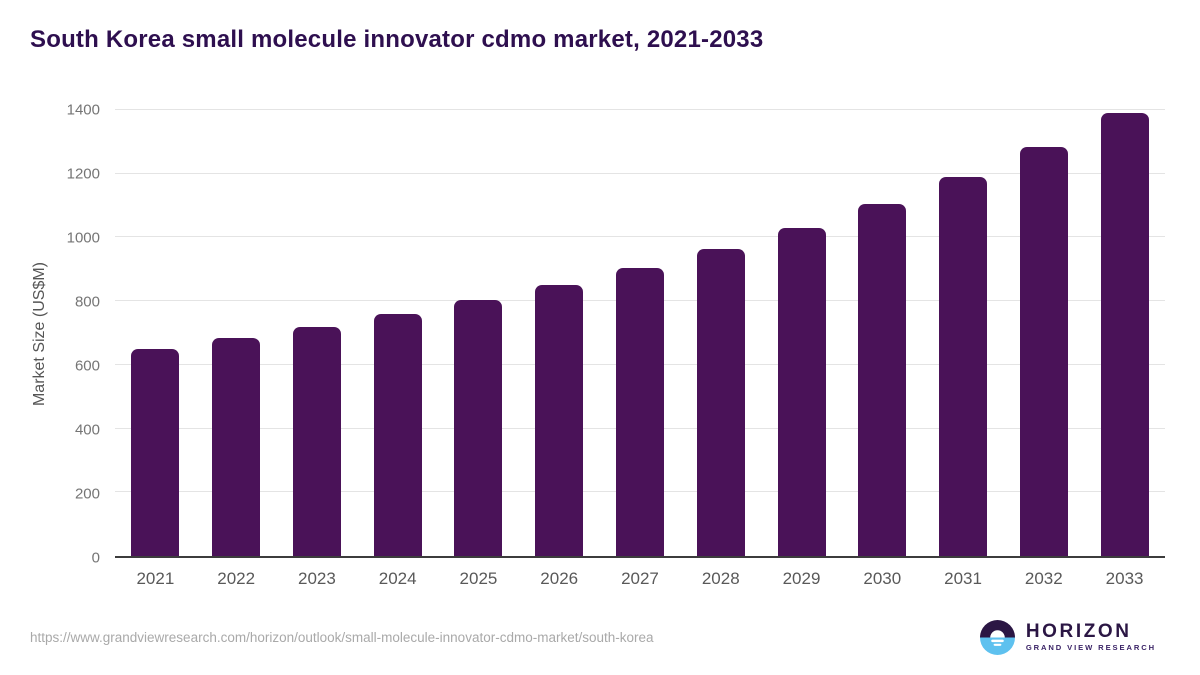 This screenshot has height=675, width=1200. I want to click on bar-2022, so click(236, 446).